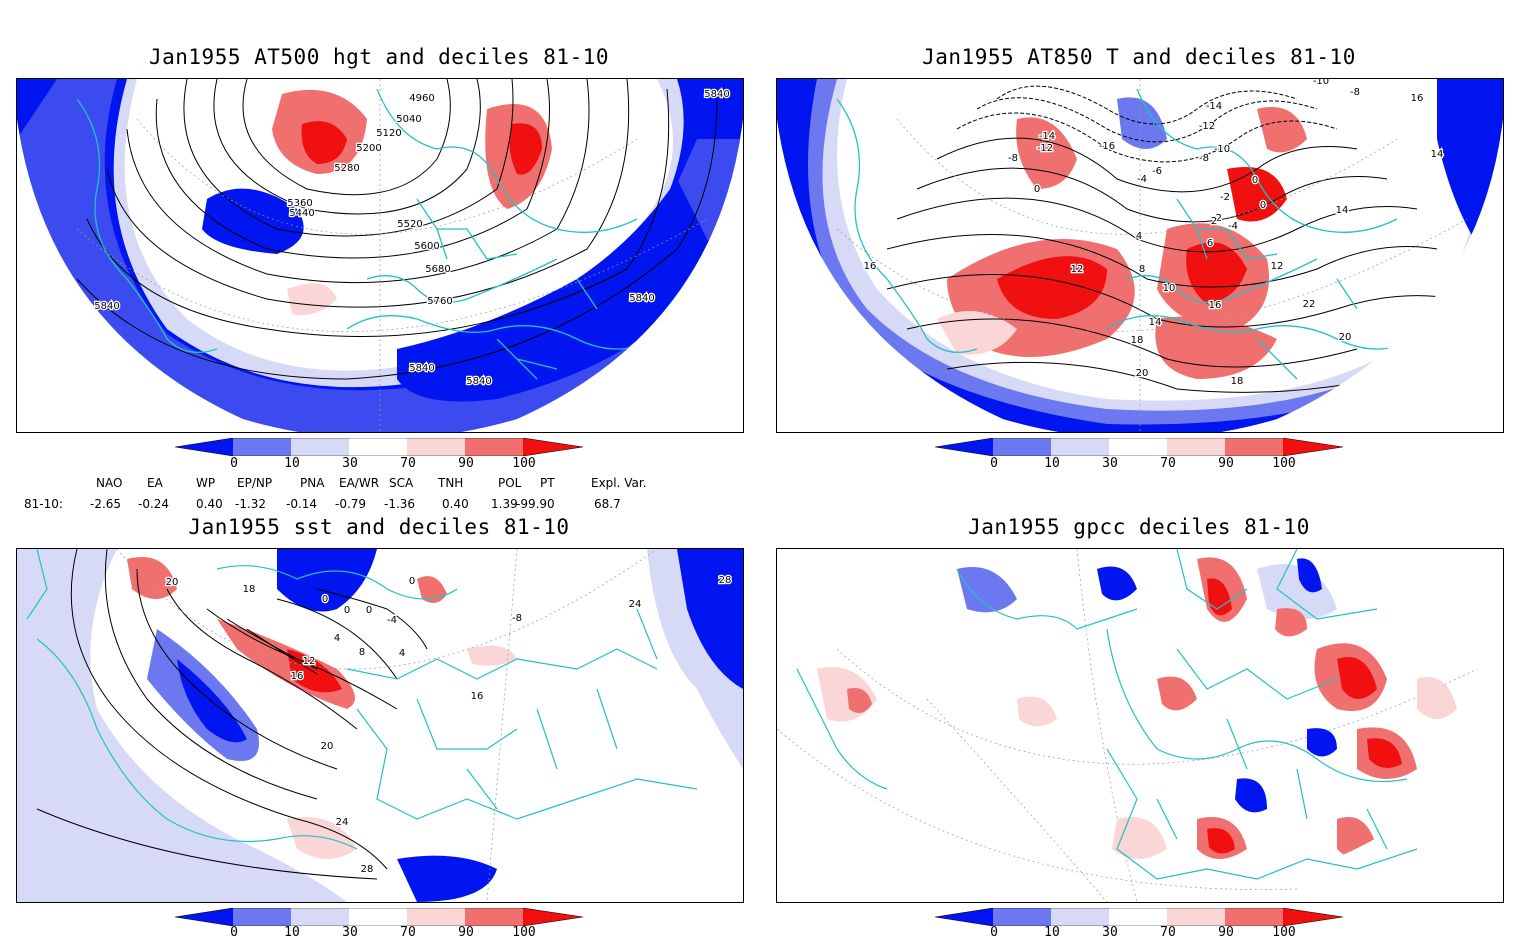  Describe the element at coordinates (439, 301) in the screenshot. I see `contour-label: 5760` at that location.